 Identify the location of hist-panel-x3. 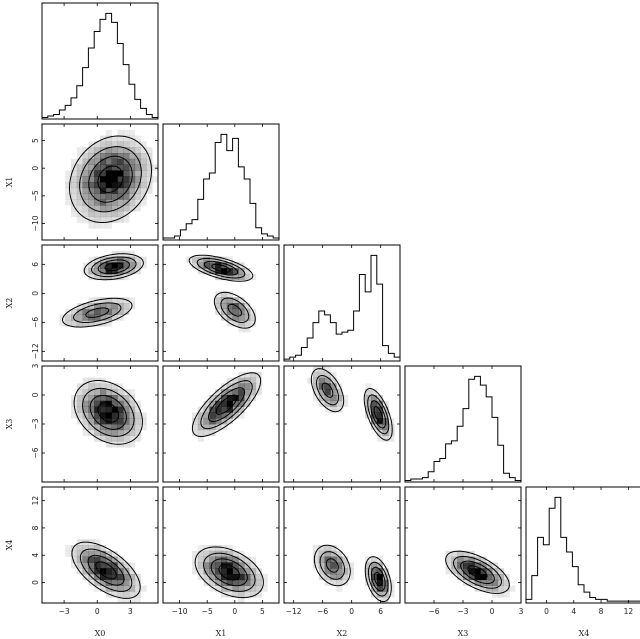
(463, 424).